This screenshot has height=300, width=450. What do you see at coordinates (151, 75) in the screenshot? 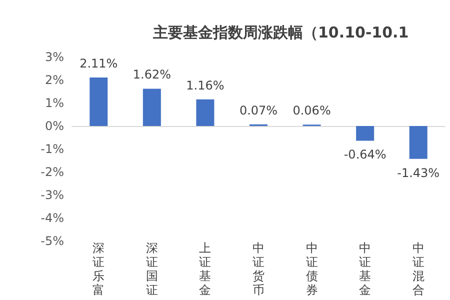
I see `data-label: 1.62%` at bounding box center [151, 75].